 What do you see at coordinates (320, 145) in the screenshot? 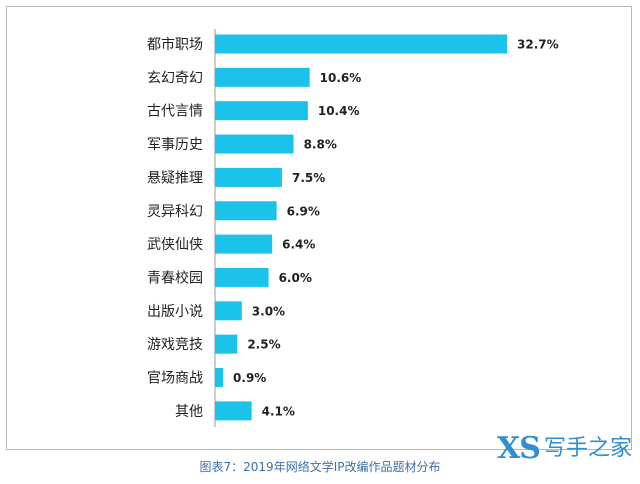
I see `value-label-3: 8.8%` at bounding box center [320, 145].